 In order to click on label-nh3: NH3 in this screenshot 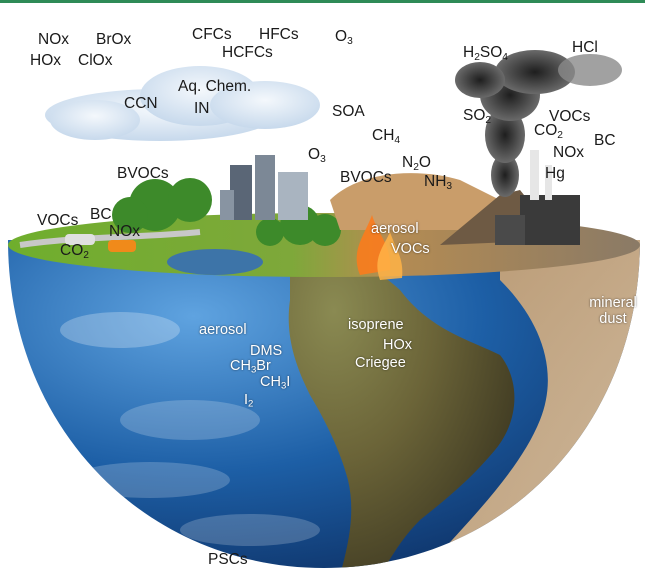, I will do `click(438, 182)`.